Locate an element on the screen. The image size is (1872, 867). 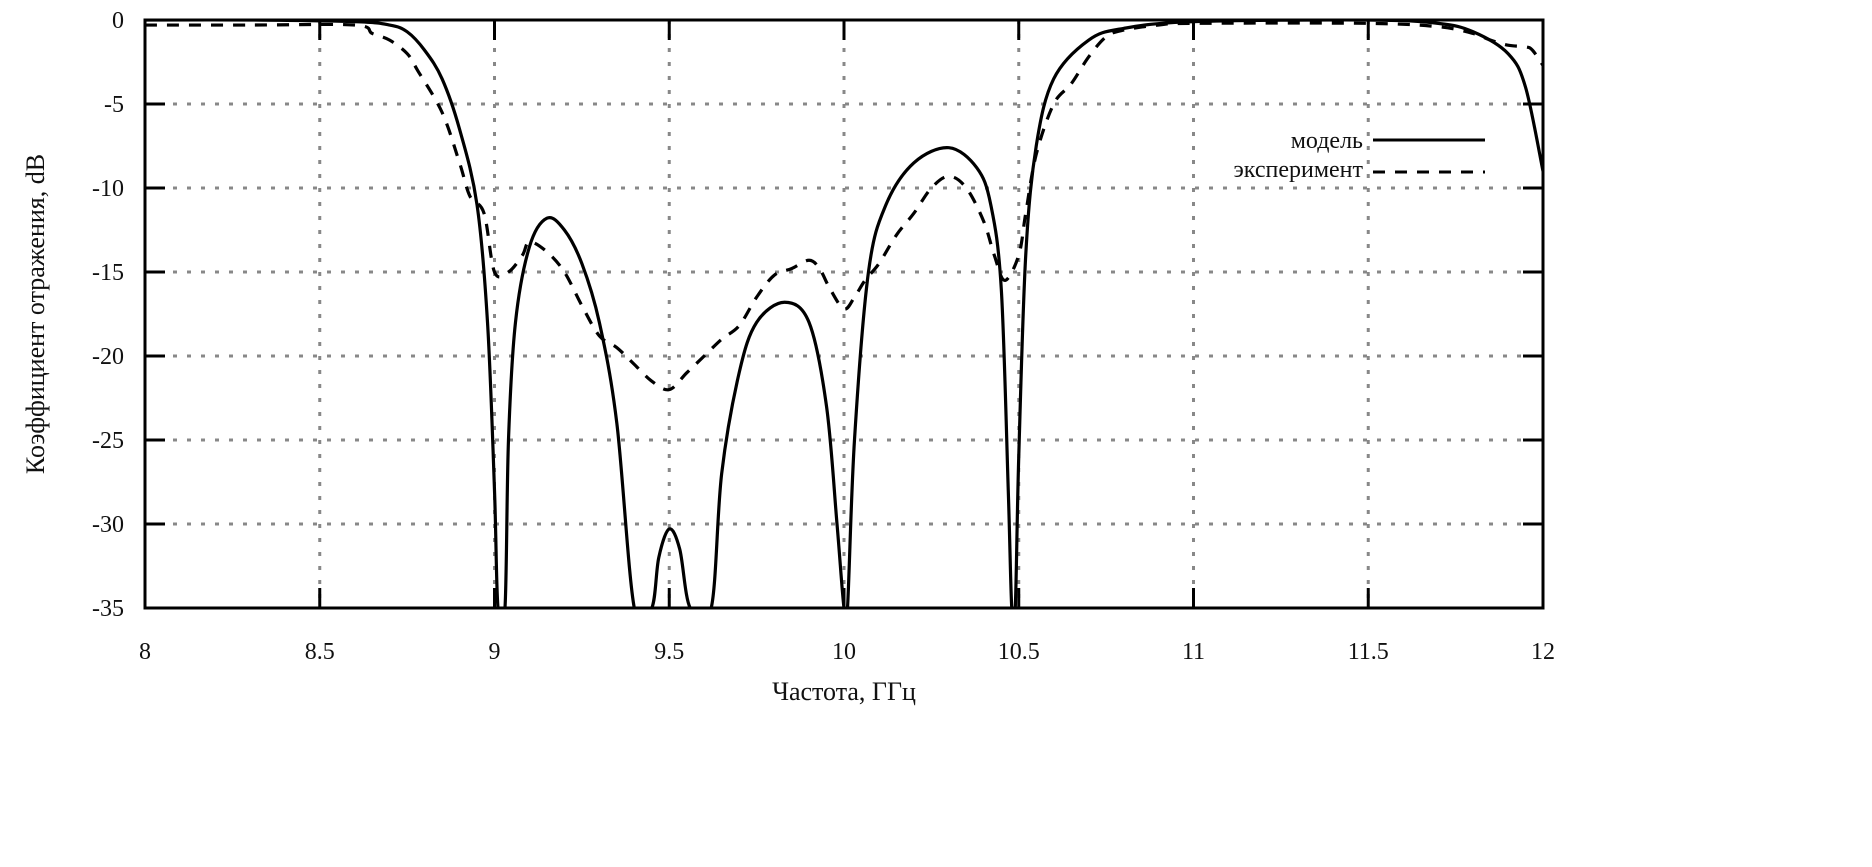
y-tick-label: -35 is located at coordinates (108, 609).